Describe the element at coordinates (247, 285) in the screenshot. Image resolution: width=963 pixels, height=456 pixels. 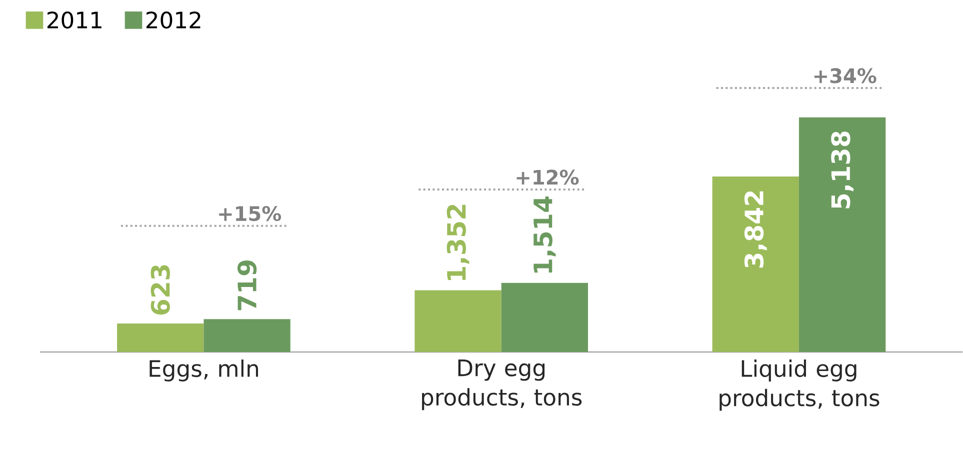
I see `data-label: 719` at that location.